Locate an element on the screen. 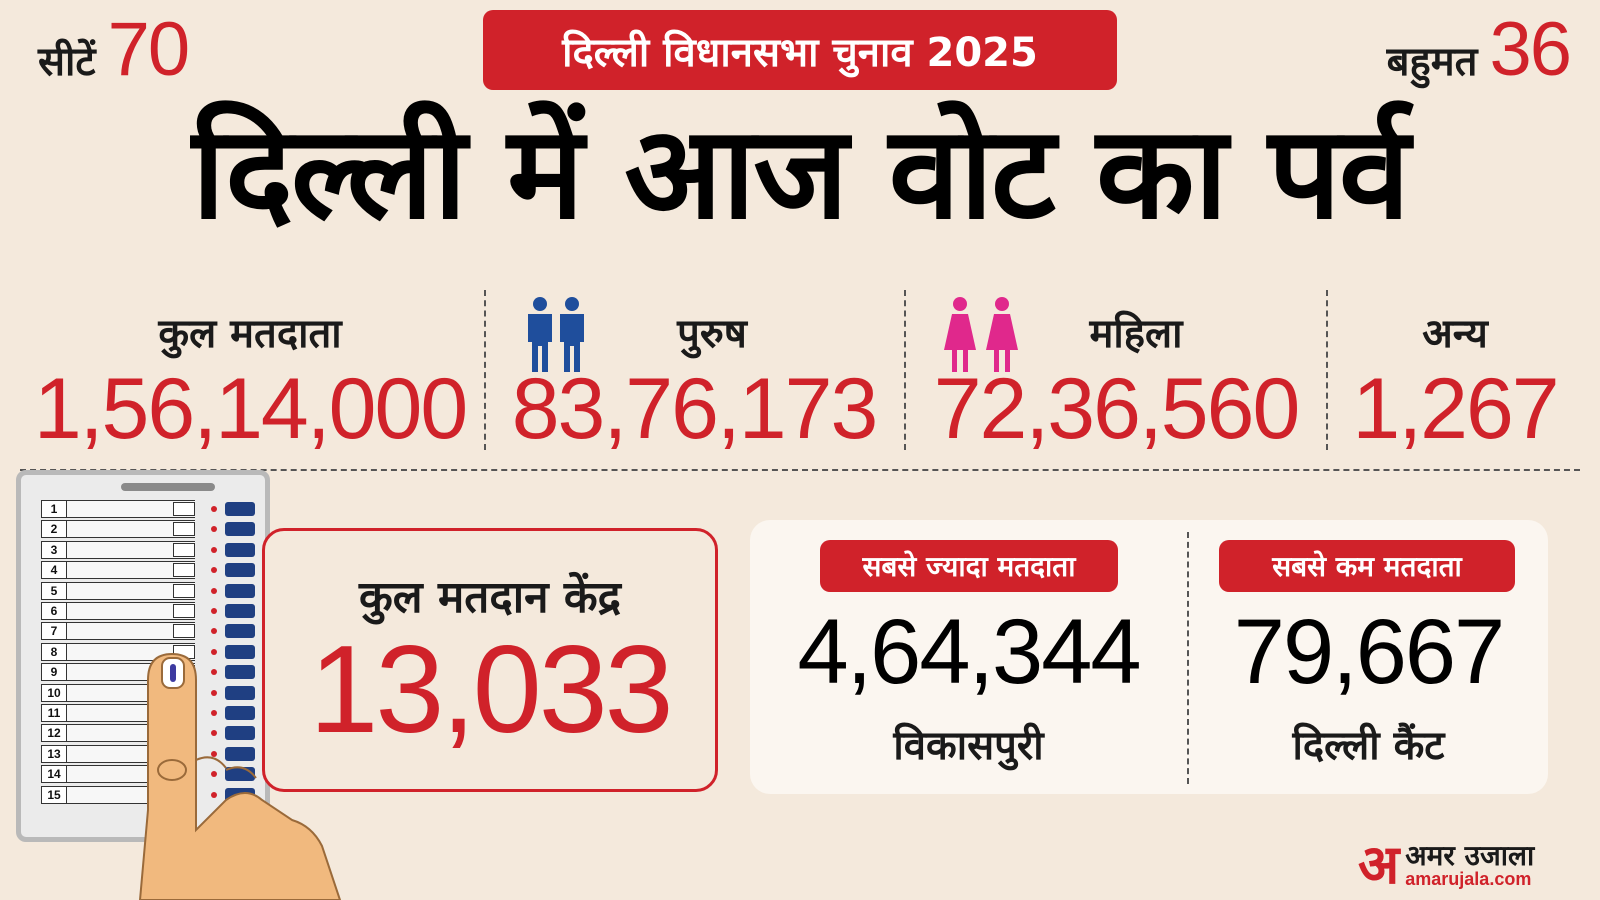  most-voters: सबसे ज्यादा मतदाता 4,64,344 विकासपुरी is located at coordinates (968, 657).